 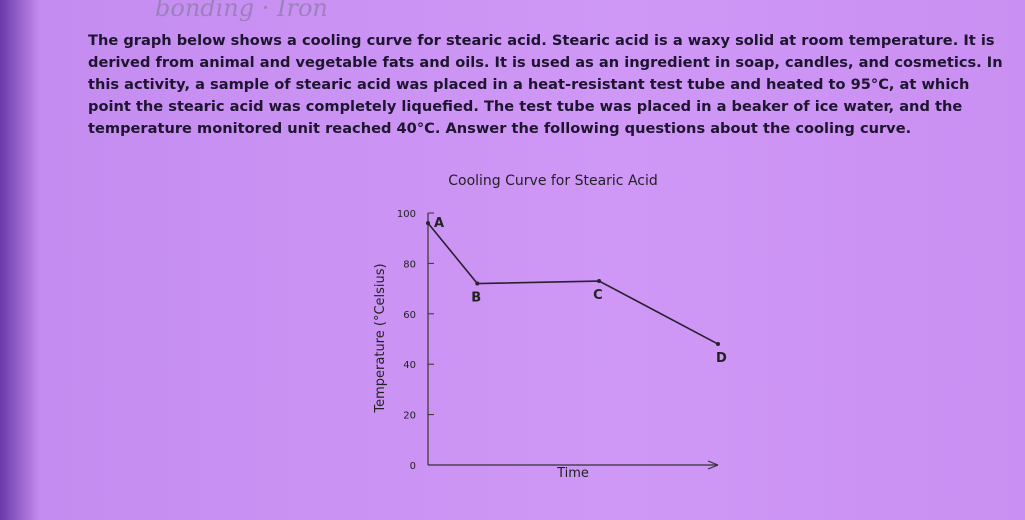 I want to click on y-tick-label: 20, so click(x=409, y=416).